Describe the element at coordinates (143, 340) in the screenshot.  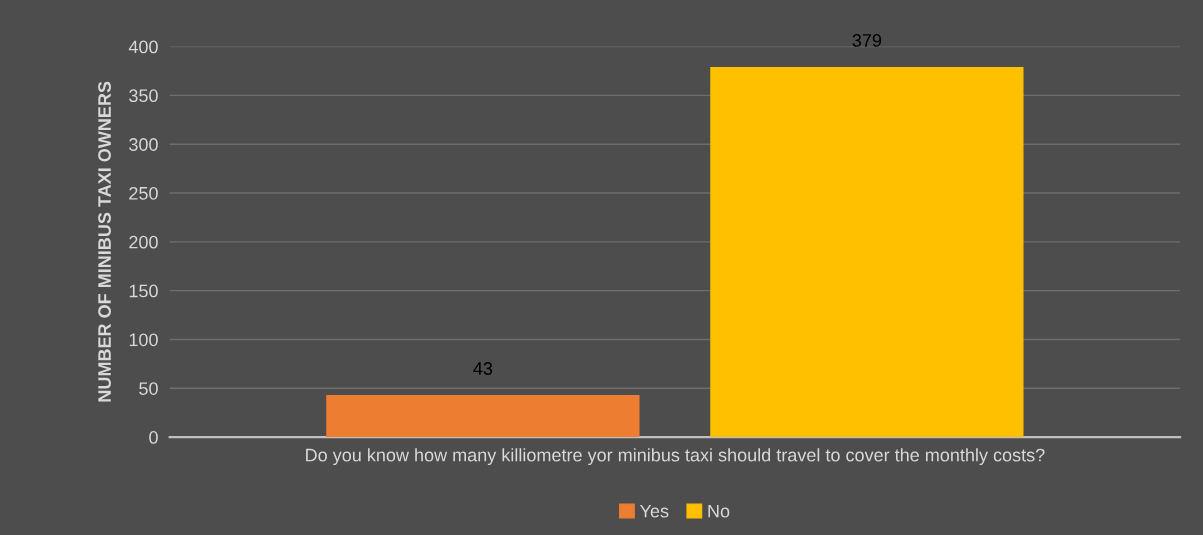
I see `y-tick-label: 100` at that location.